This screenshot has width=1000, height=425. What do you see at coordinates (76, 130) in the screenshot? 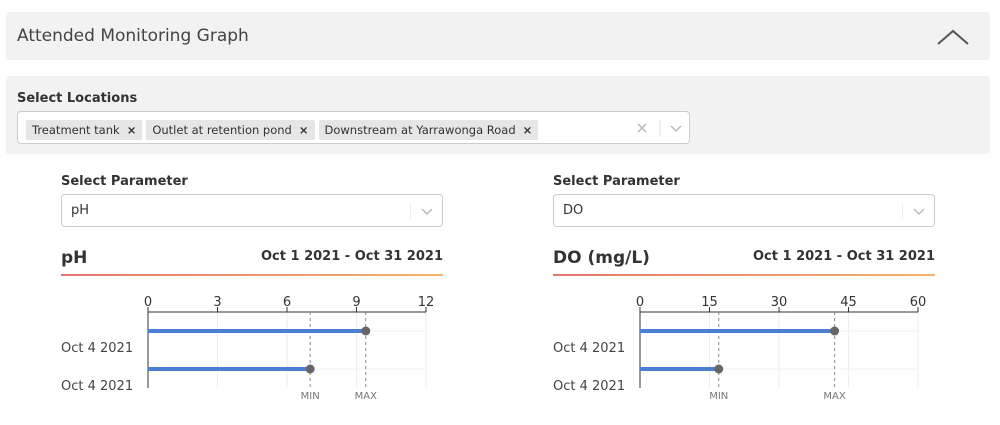
I see `tag-text: Treatment tank` at bounding box center [76, 130].